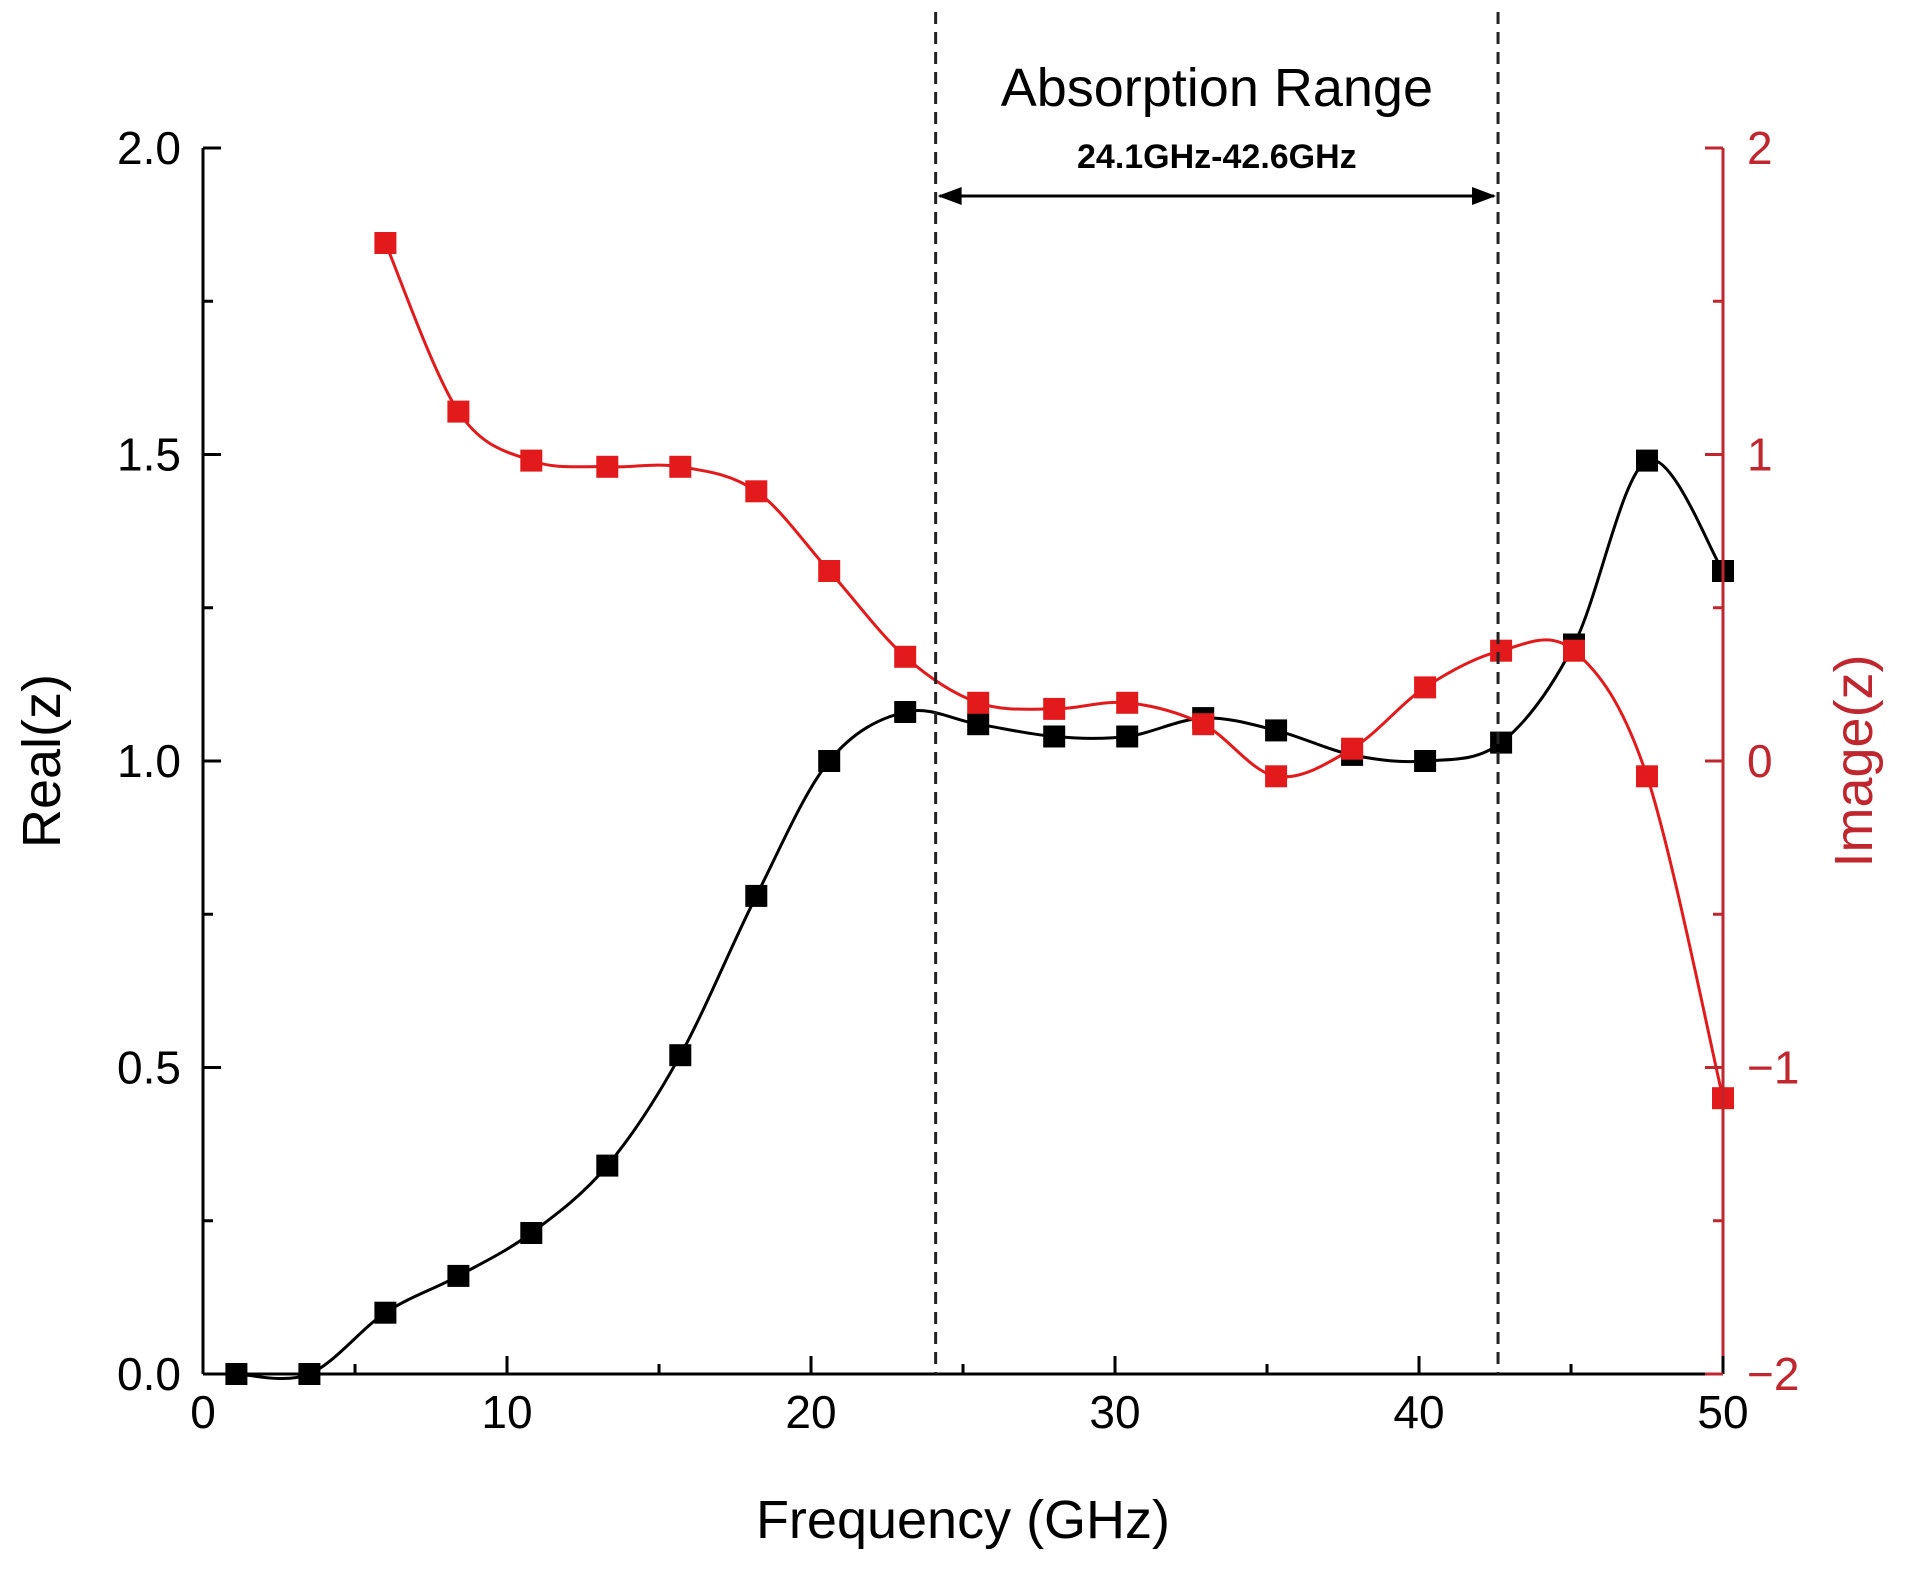 The height and width of the screenshot is (1586, 1910). Describe the element at coordinates (1760, 148) in the screenshot. I see `y2-tick-label: 2` at that location.